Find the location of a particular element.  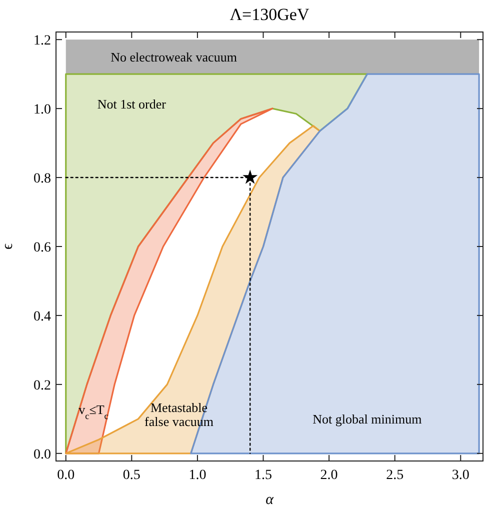

y-tick-label: 0.8 is located at coordinates (42, 178).